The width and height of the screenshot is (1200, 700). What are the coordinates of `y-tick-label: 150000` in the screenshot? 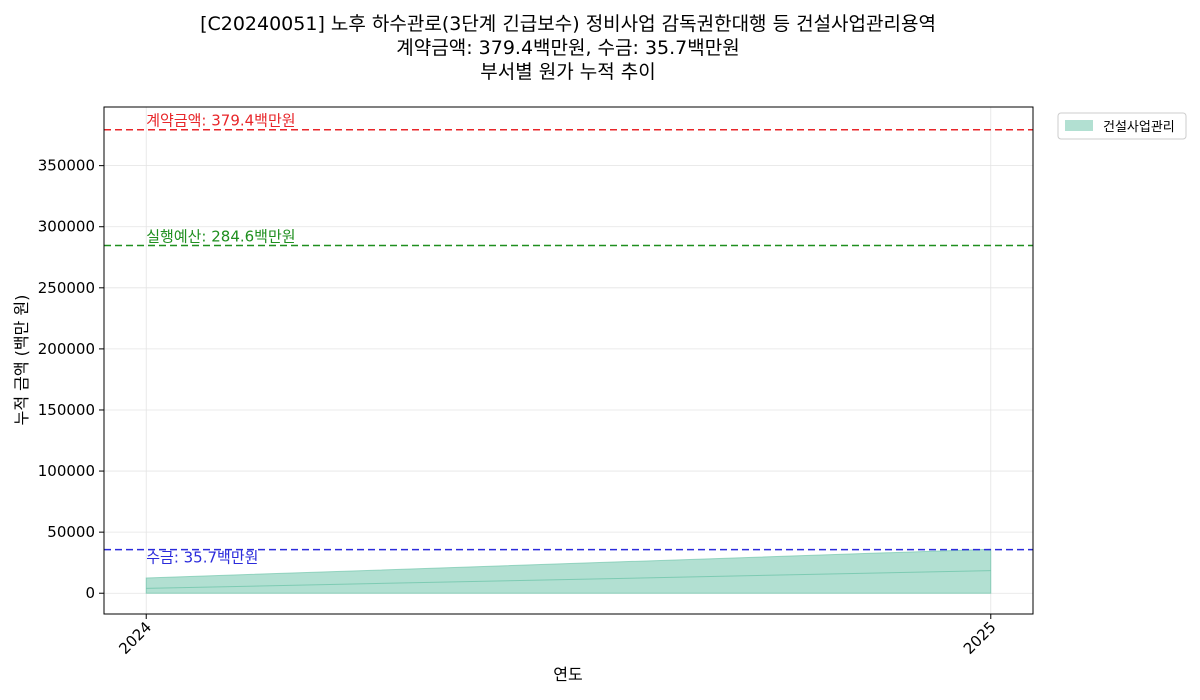 It's located at (66, 410).